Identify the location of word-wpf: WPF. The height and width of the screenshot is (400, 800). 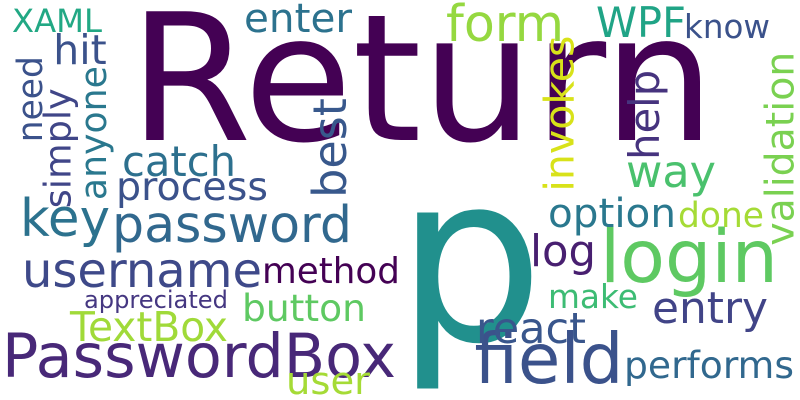
(641, 24).